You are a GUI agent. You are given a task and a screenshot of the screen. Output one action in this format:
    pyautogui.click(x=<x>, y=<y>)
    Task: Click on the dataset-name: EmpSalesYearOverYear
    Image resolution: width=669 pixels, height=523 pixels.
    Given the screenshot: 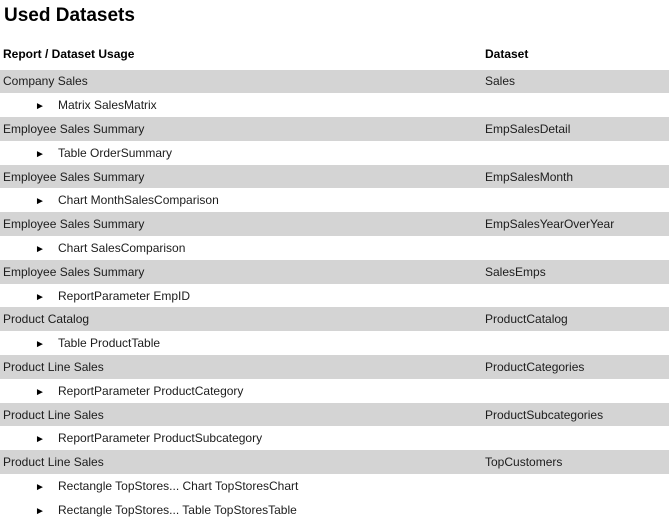 What is the action you would take?
    pyautogui.click(x=550, y=224)
    